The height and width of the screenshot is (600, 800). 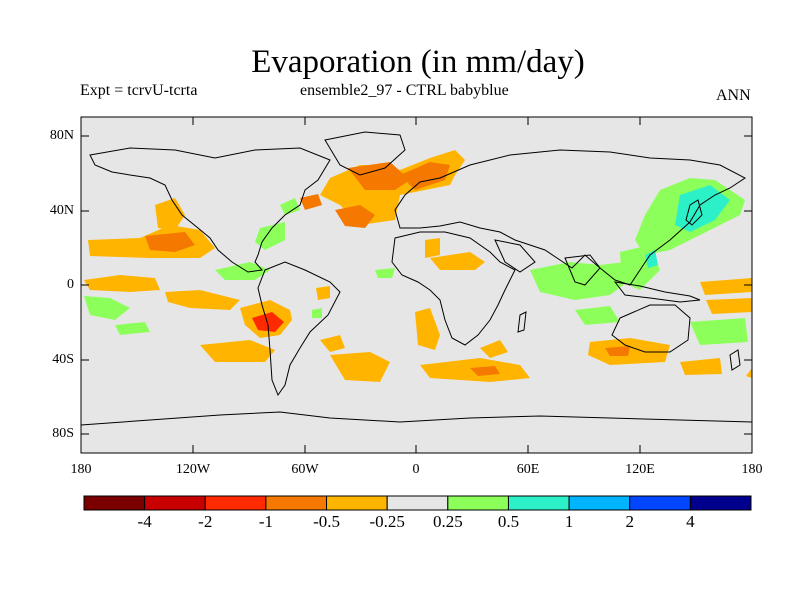 I want to click on lat-label-80s: 80S, so click(x=63, y=433).